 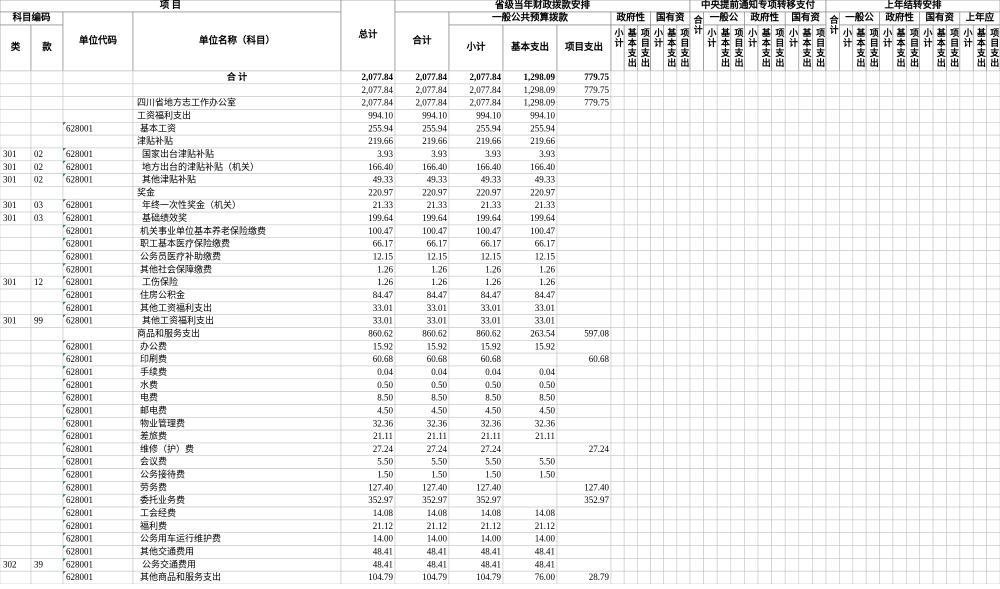 What do you see at coordinates (10, 167) in the screenshot?
I see `row-code: 301` at bounding box center [10, 167].